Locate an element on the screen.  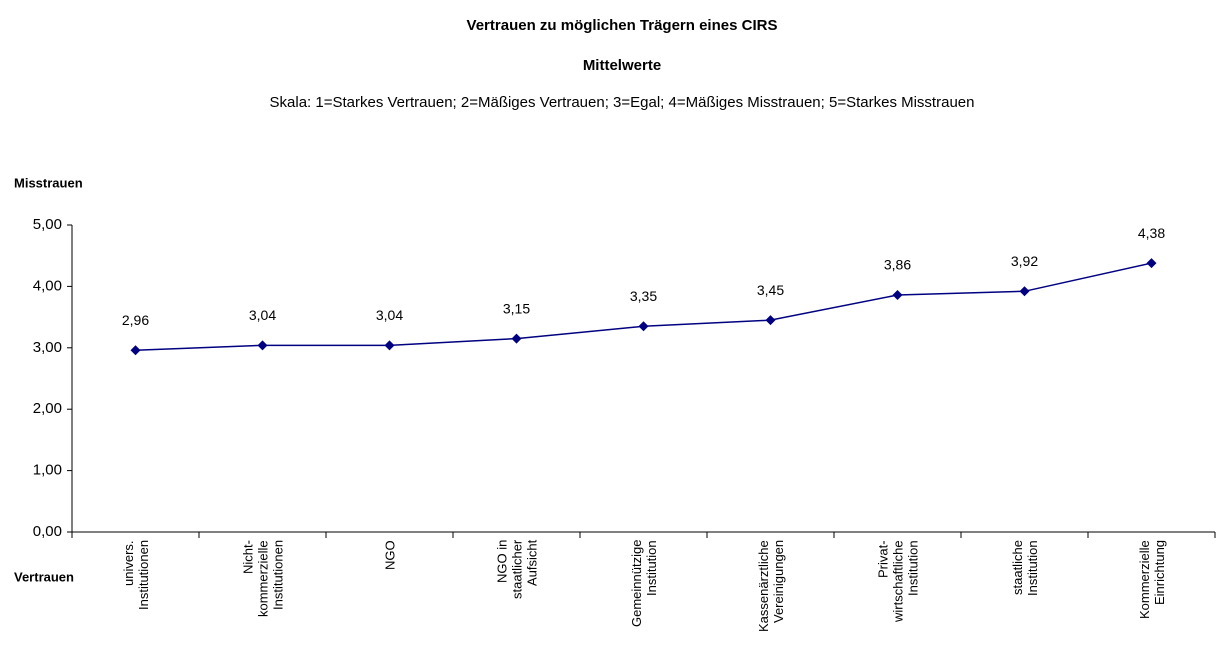
x-tick-label: Nicht- kommerzielle Institutionen is located at coordinates (262, 578).